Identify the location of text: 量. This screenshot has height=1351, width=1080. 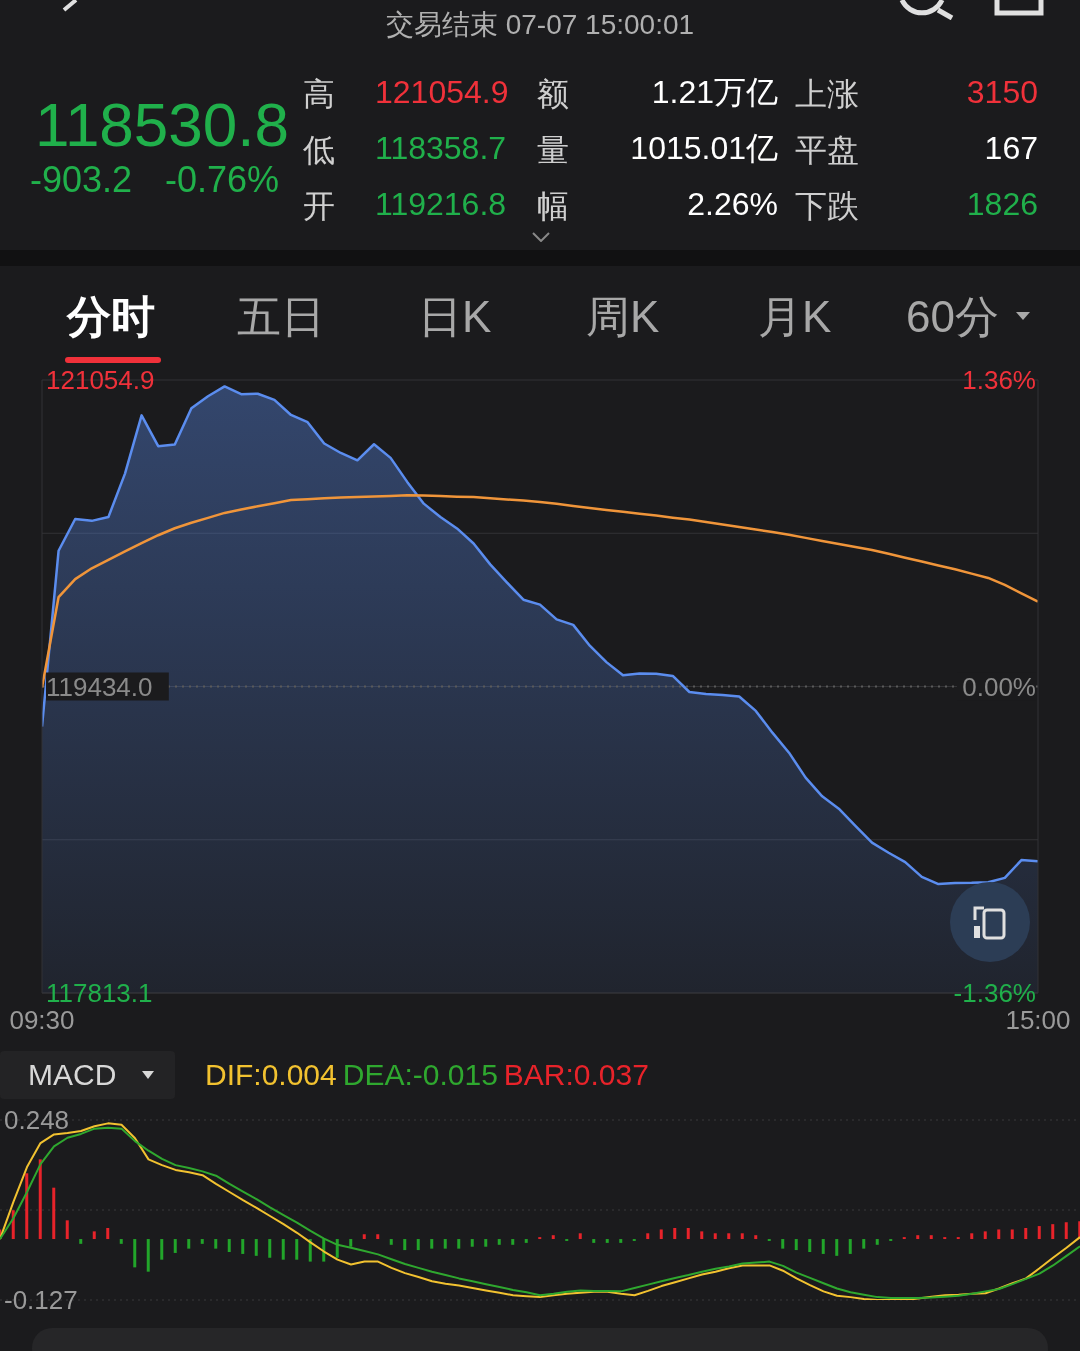
(553, 150).